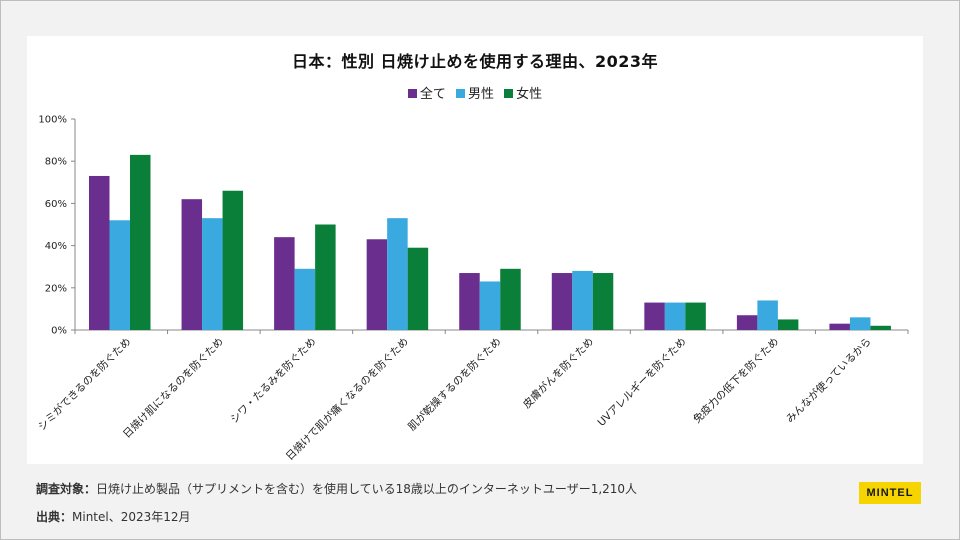 This screenshot has height=540, width=960. I want to click on legend-swatch-female, so click(509, 93).